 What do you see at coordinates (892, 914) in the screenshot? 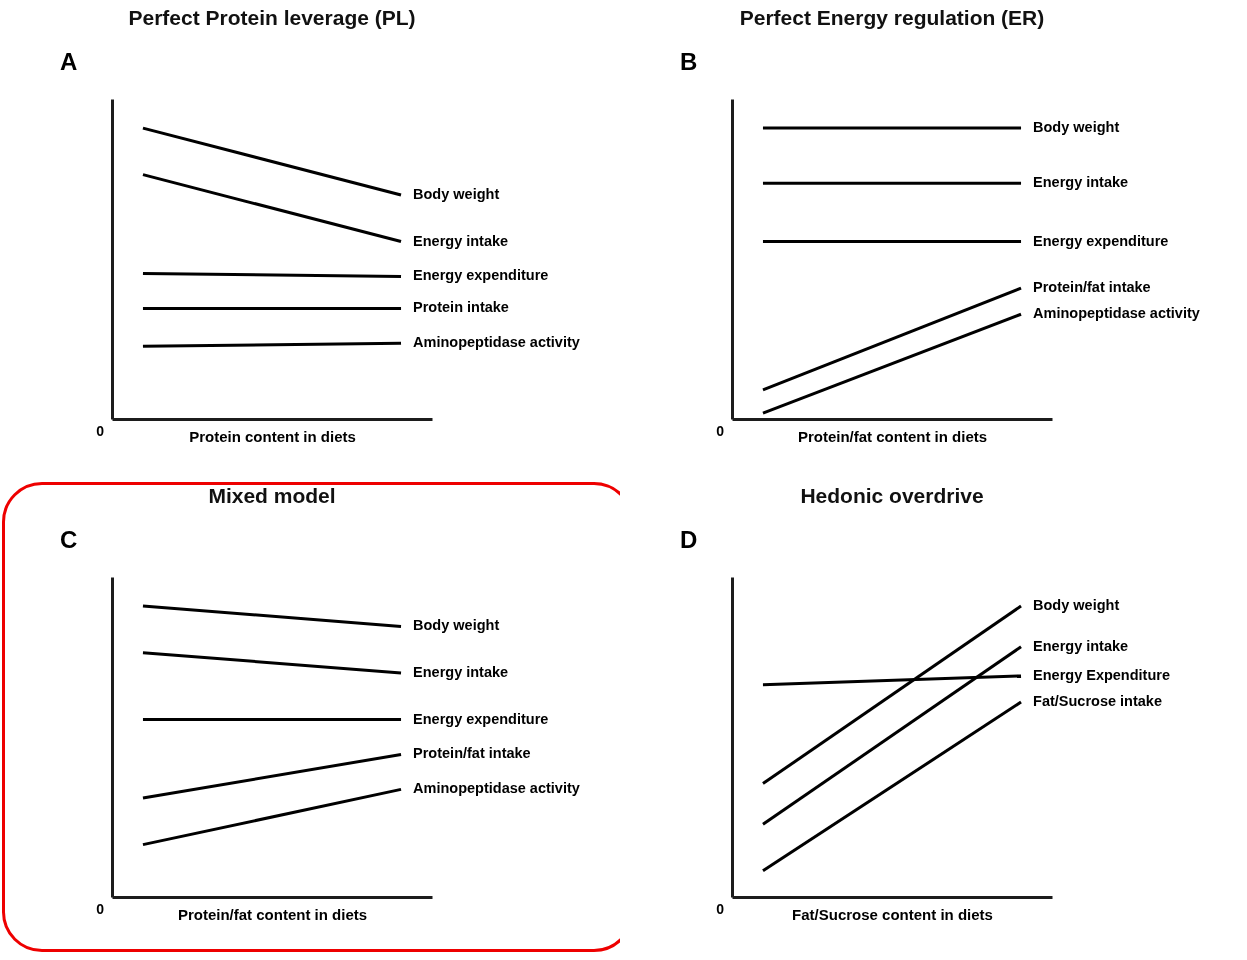
I see `x-axis-title: Fat/Sucrose content in diets` at bounding box center [892, 914].